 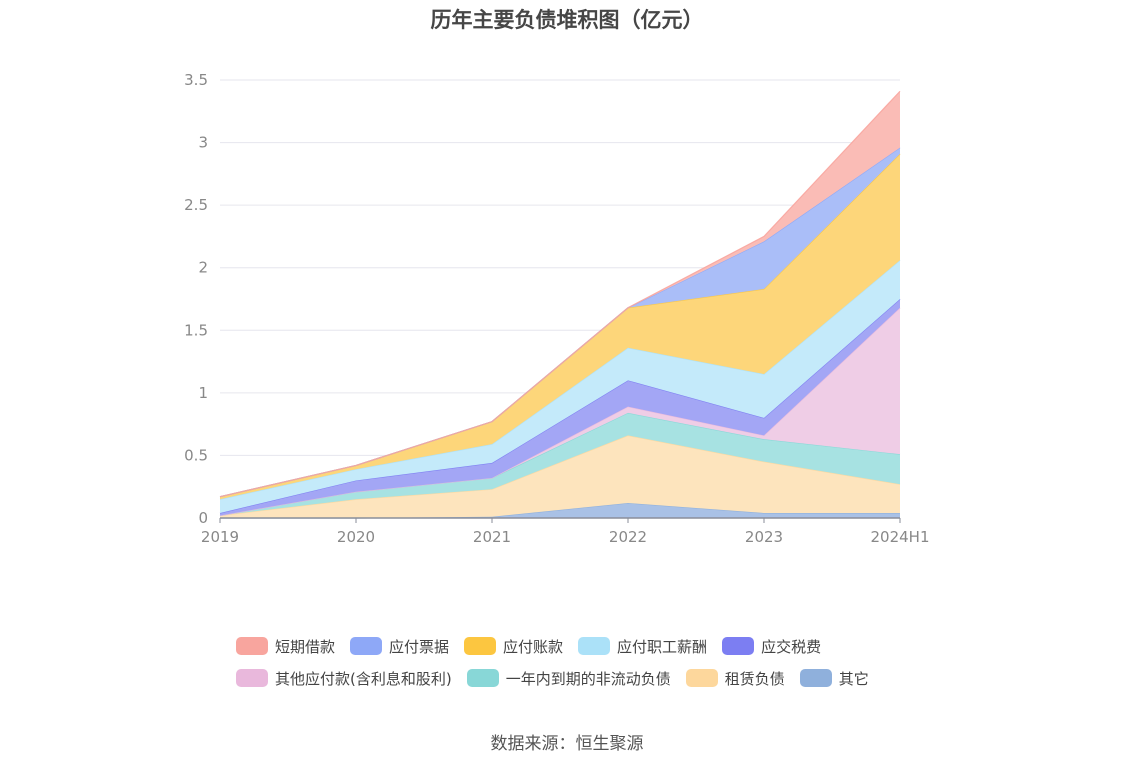 What do you see at coordinates (754, 678) in the screenshot?
I see `legend-label: 租赁负债` at bounding box center [754, 678].